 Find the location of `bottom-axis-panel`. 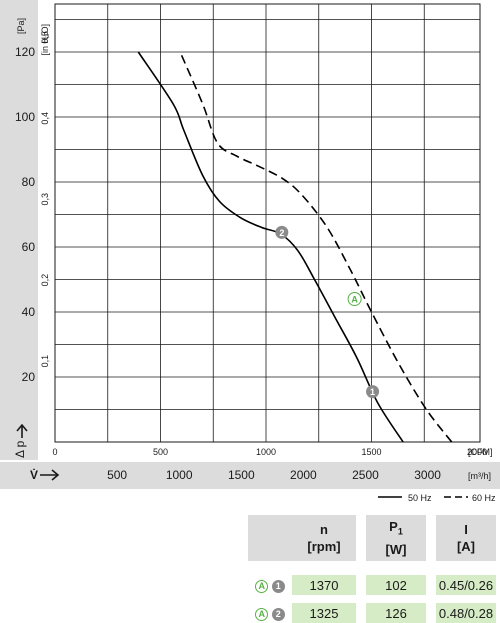

bottom-axis-panel is located at coordinates (250, 475).